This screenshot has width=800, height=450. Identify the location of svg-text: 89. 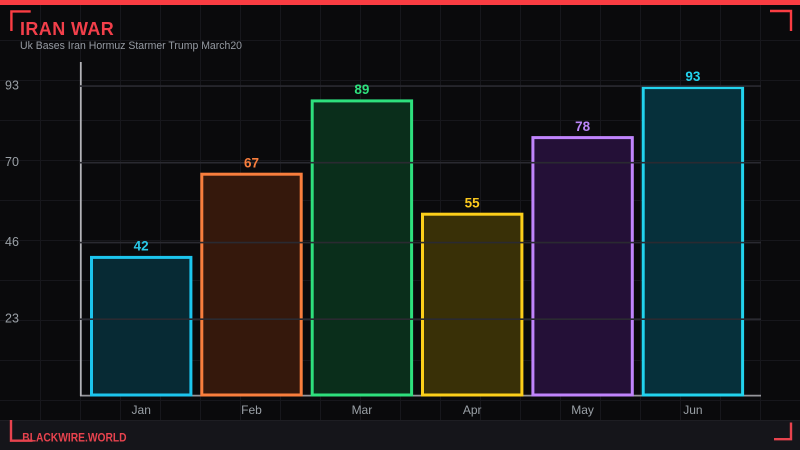
(361, 89).